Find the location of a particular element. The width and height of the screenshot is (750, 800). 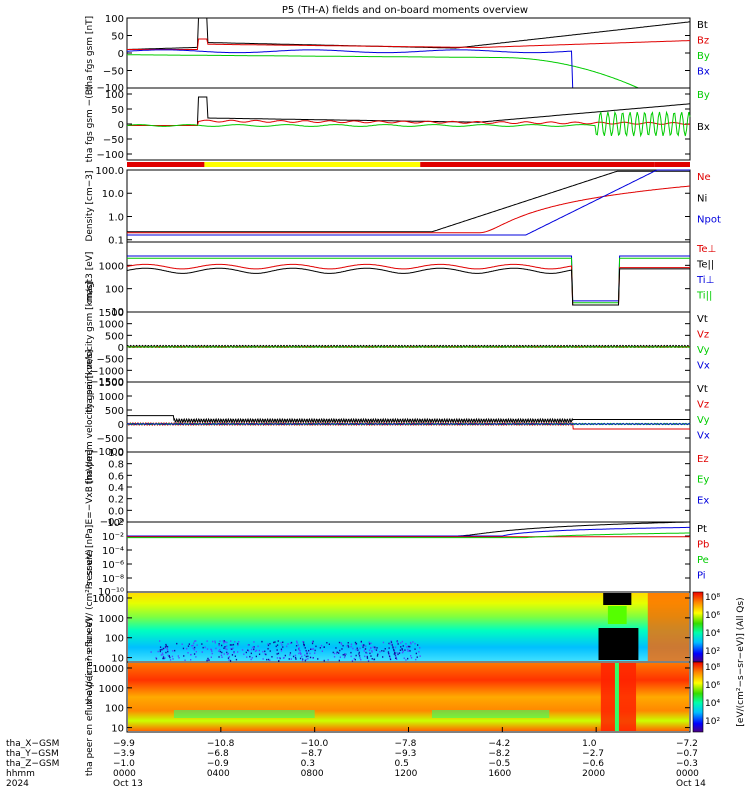

y-axis-label: Density [cm−3] is located at coordinates (90, 205).